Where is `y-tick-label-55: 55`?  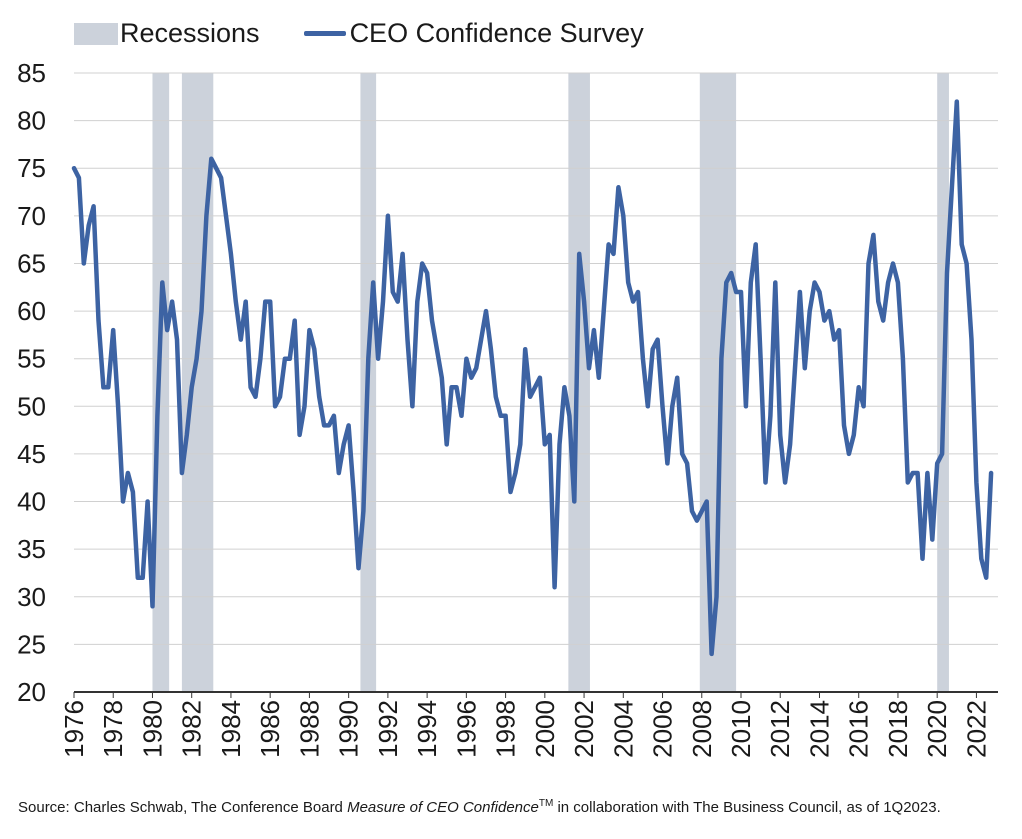
y-tick-label-55: 55 is located at coordinates (31, 359).